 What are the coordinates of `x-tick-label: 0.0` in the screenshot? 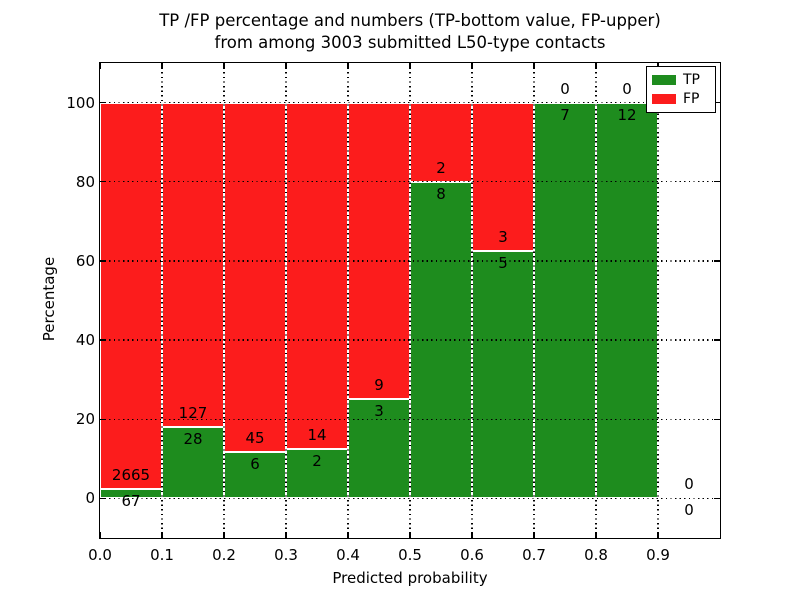 It's located at (100, 555).